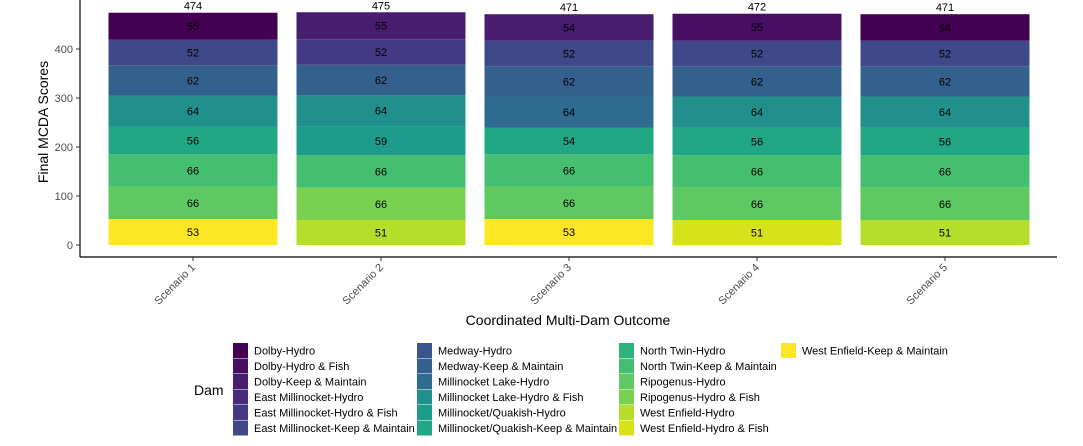 The image size is (1083, 446). Describe the element at coordinates (64, 50) in the screenshot. I see `y-tick-label: 400` at that location.